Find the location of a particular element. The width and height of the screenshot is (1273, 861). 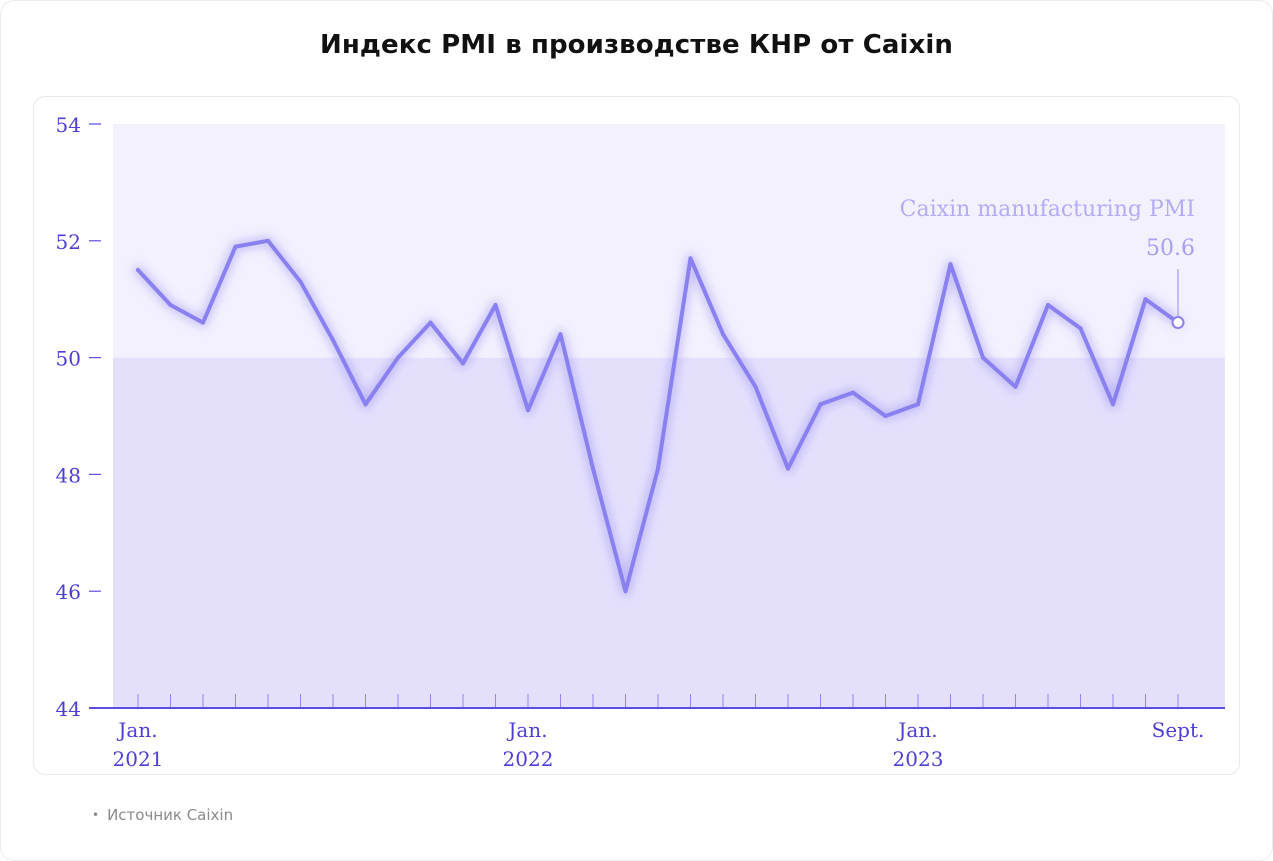

annotation-value: 50.6 is located at coordinates (1170, 248).